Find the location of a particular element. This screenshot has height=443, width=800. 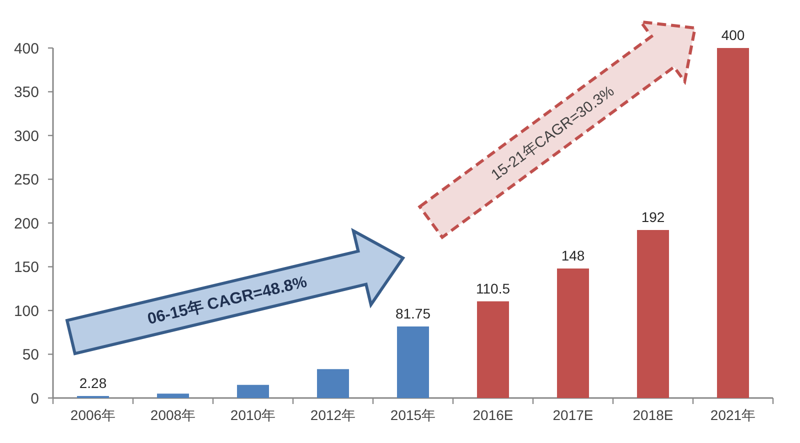

data-label: 81.75 is located at coordinates (413, 313).